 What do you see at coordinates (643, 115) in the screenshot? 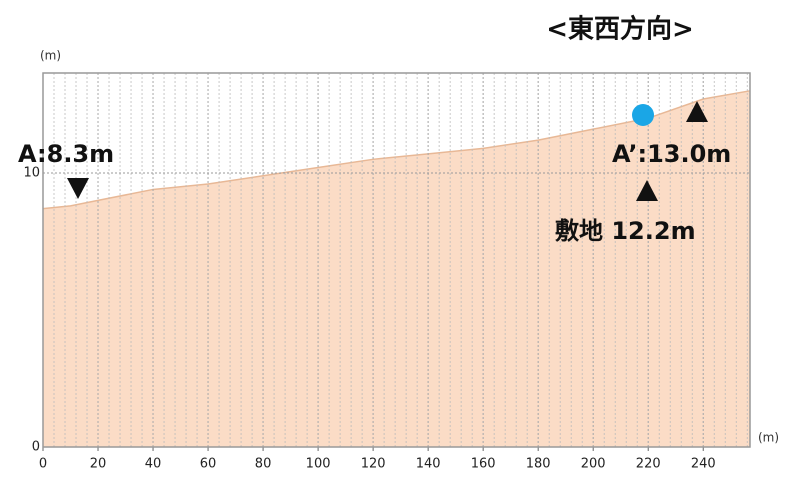
I see `site-marker` at bounding box center [643, 115].